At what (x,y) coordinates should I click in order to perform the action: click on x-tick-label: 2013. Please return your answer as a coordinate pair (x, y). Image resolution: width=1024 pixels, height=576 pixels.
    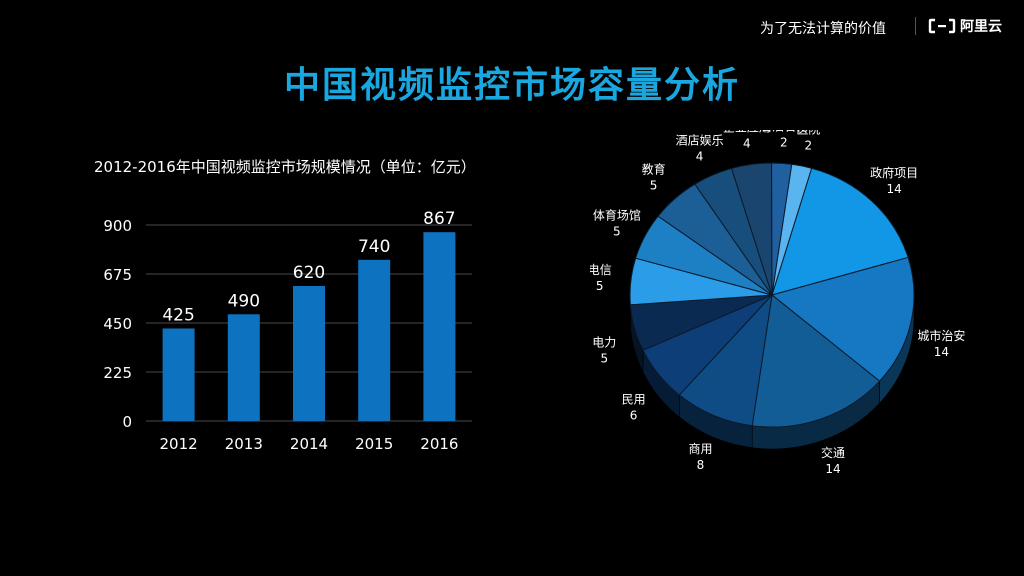
    Looking at the image, I should click on (244, 444).